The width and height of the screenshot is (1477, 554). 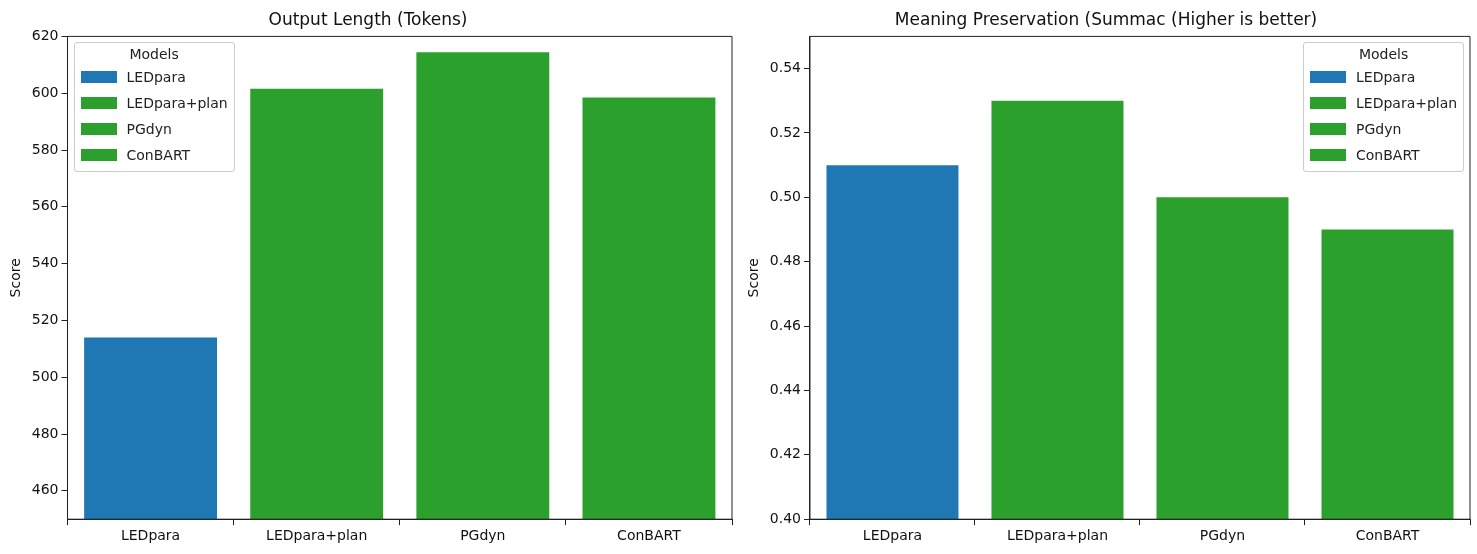 I want to click on y-tick-label: 480, so click(x=45, y=432).